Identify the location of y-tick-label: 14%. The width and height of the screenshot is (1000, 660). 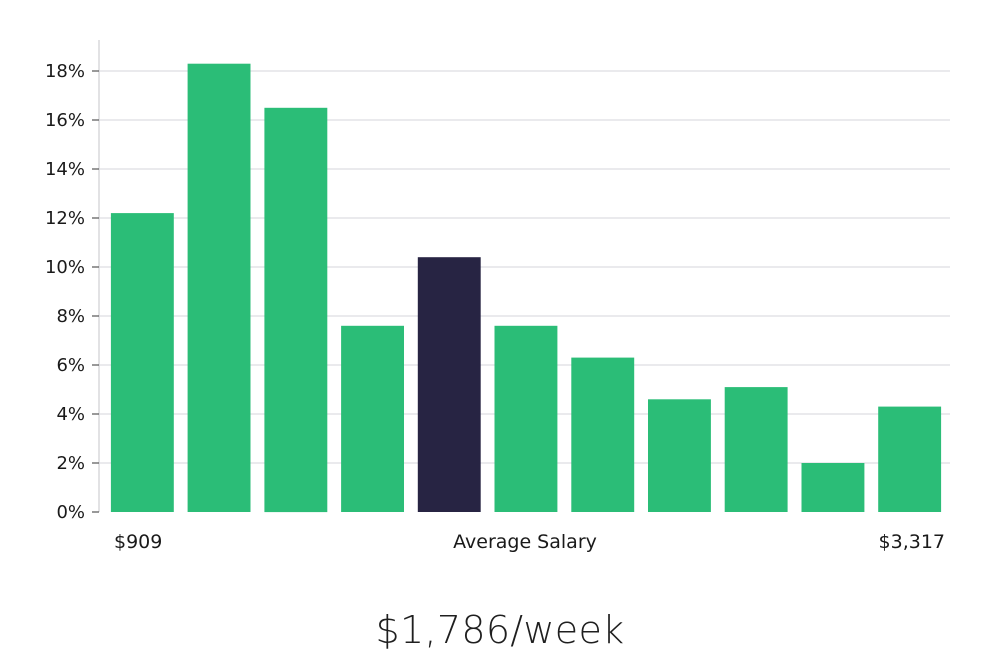
(65, 169).